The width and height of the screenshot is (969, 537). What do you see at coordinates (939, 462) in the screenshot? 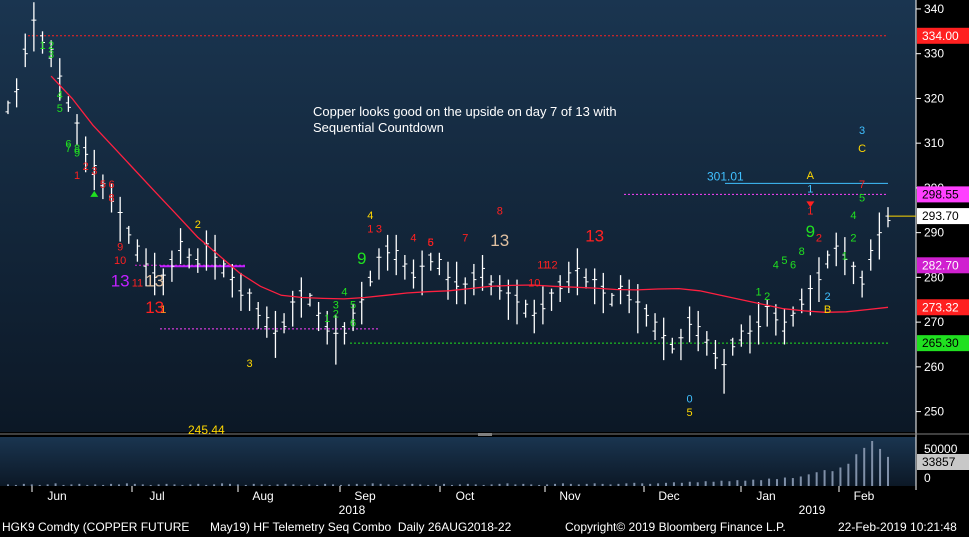
I see `volume-tag-label: 33857` at bounding box center [939, 462].